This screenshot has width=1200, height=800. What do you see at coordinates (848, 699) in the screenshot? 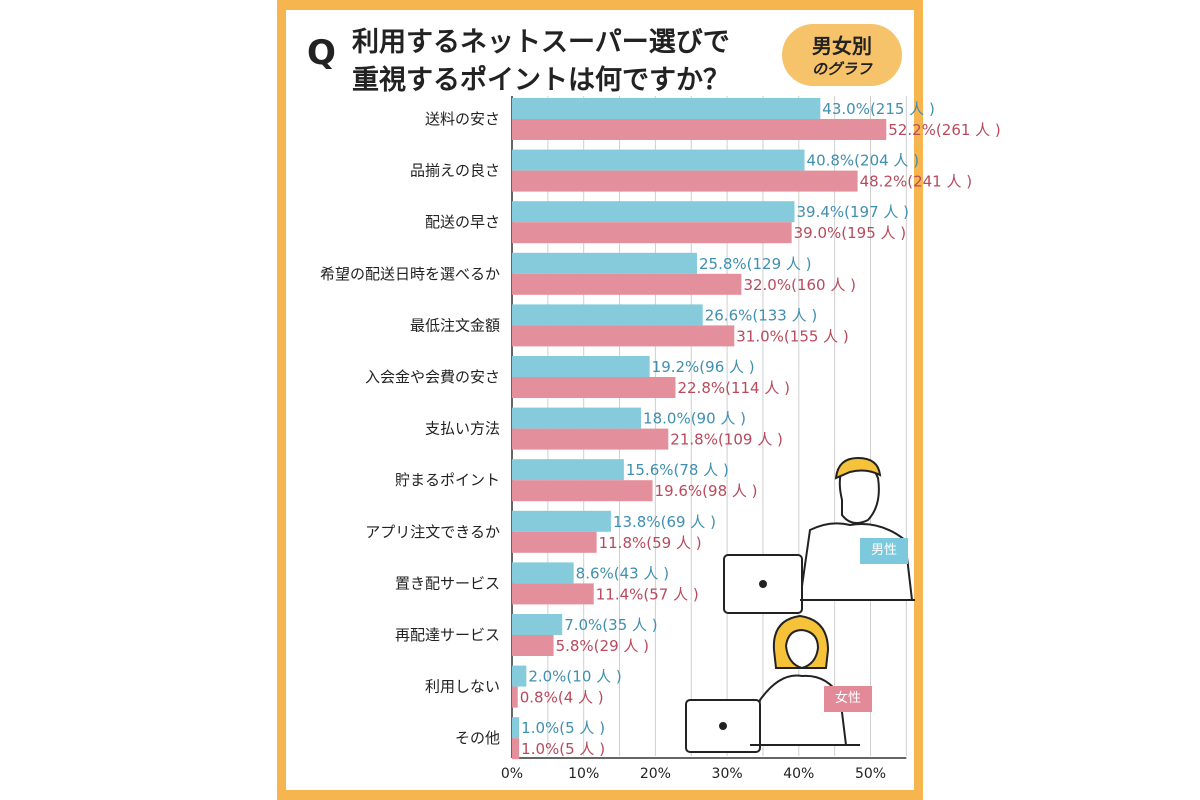
I see `female-tag: 女性` at bounding box center [848, 699].